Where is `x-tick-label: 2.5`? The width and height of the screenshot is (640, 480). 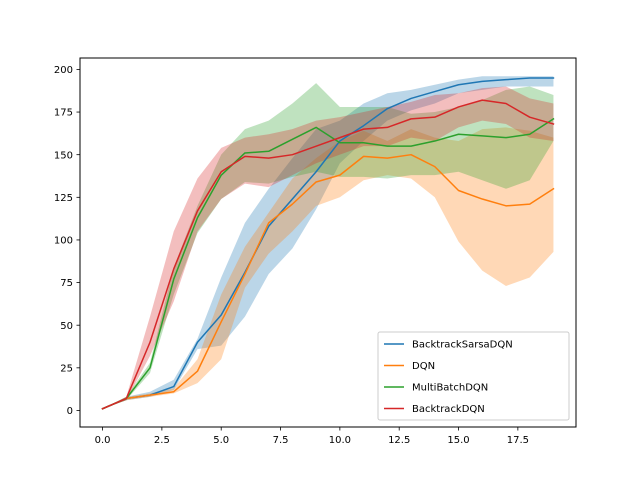 x-tick-label: 2.5 is located at coordinates (162, 440).